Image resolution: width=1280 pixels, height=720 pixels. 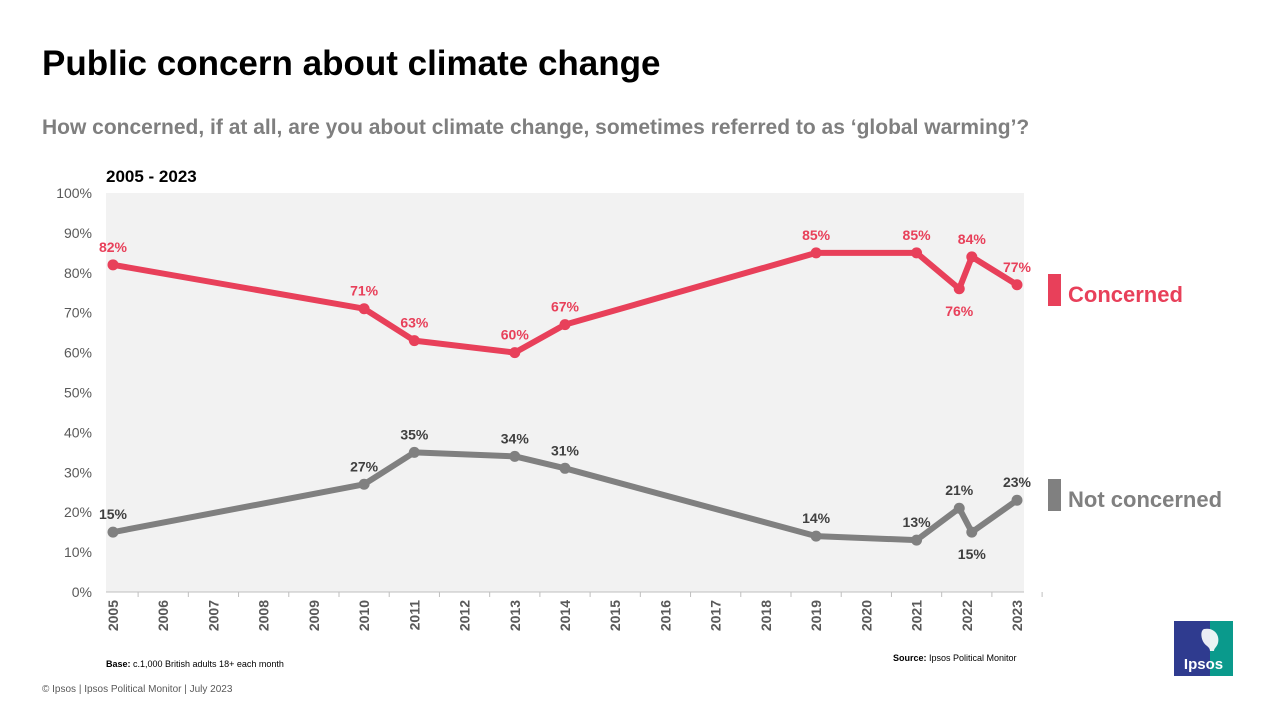 What do you see at coordinates (1054, 495) in the screenshot?
I see `legend-swatch-not-concerned` at bounding box center [1054, 495].